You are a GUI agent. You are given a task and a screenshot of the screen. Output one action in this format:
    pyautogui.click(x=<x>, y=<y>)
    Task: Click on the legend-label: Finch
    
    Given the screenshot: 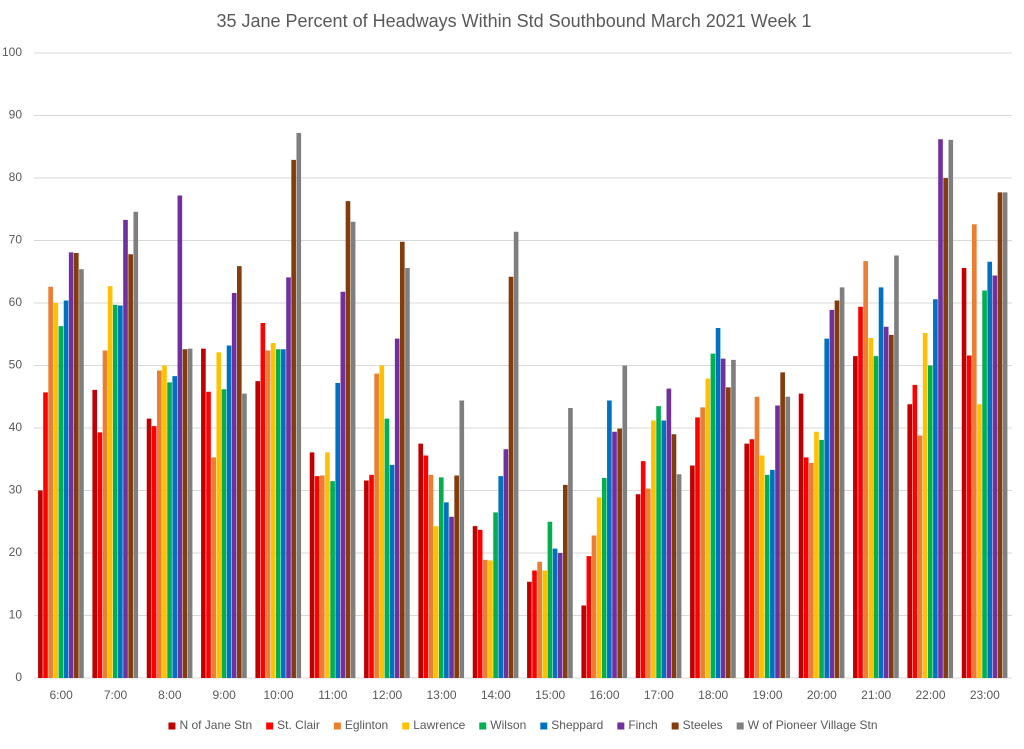 What is the action you would take?
    pyautogui.click(x=642, y=725)
    